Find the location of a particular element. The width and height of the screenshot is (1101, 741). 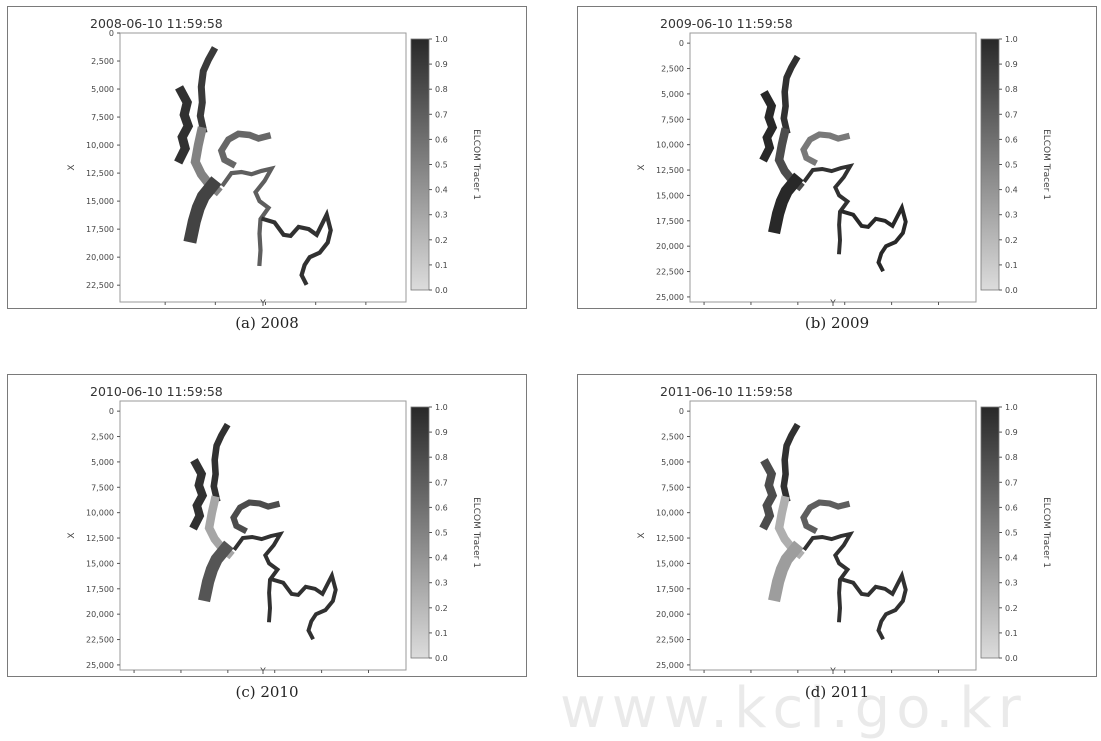

colorbar-tick-label: 1.0 is located at coordinates (441, 407).